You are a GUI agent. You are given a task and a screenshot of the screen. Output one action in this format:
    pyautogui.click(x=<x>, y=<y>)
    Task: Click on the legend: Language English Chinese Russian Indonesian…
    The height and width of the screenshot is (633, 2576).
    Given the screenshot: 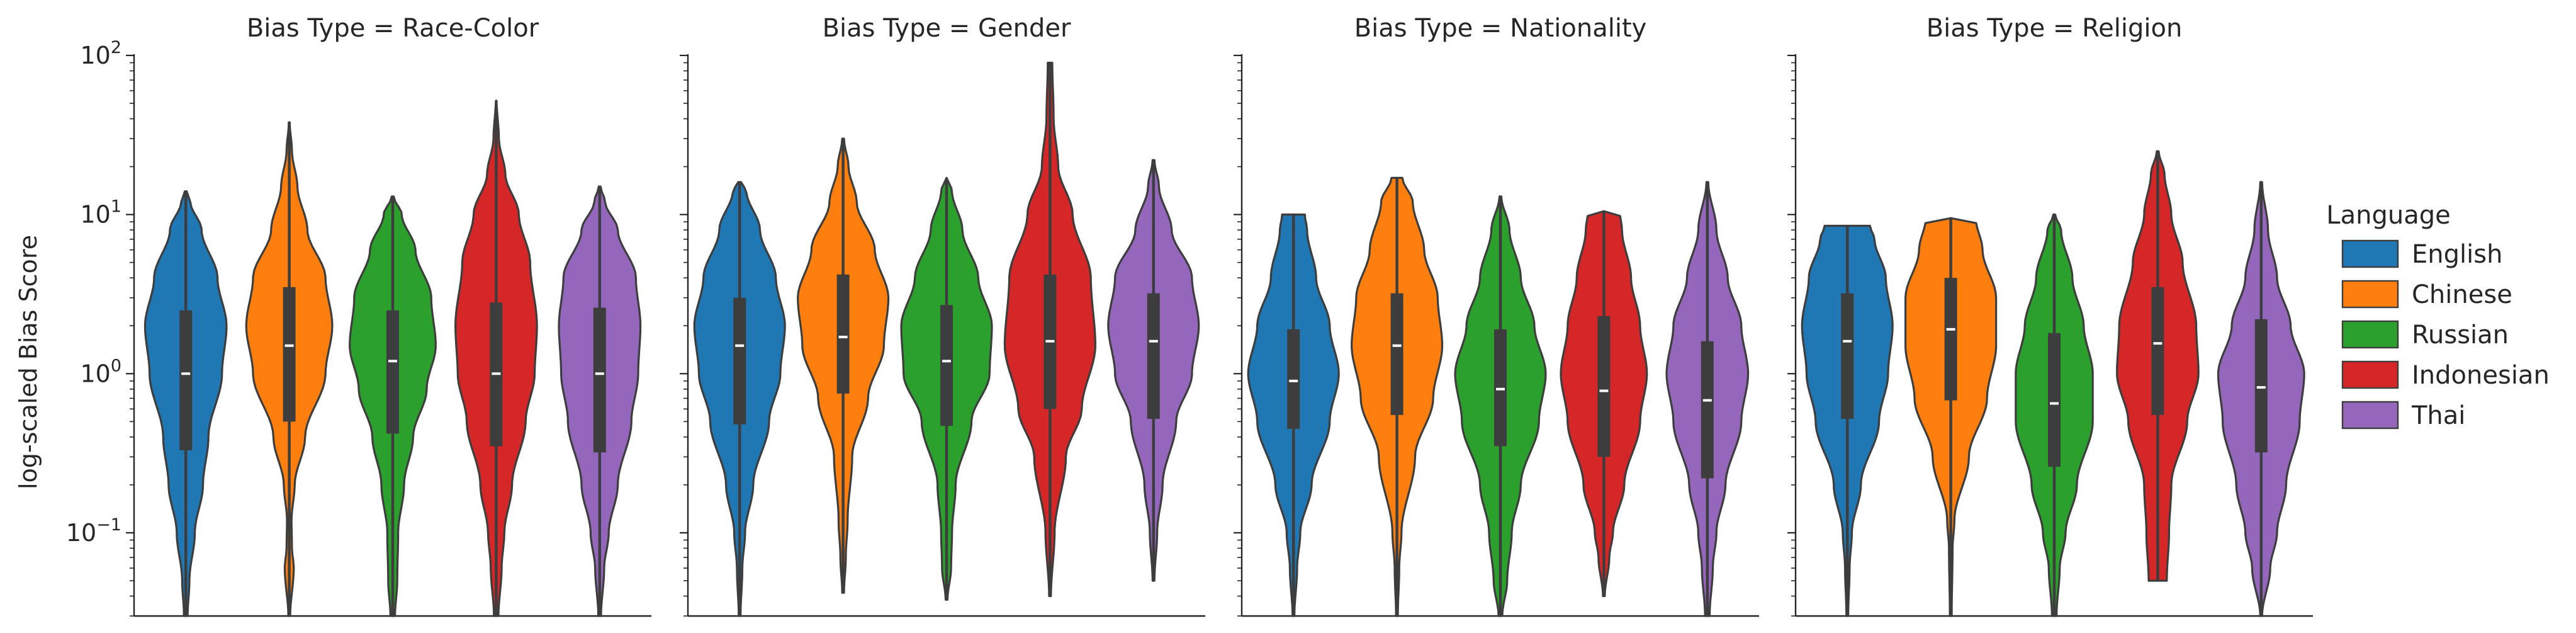 What is the action you would take?
    pyautogui.click(x=2438, y=315)
    